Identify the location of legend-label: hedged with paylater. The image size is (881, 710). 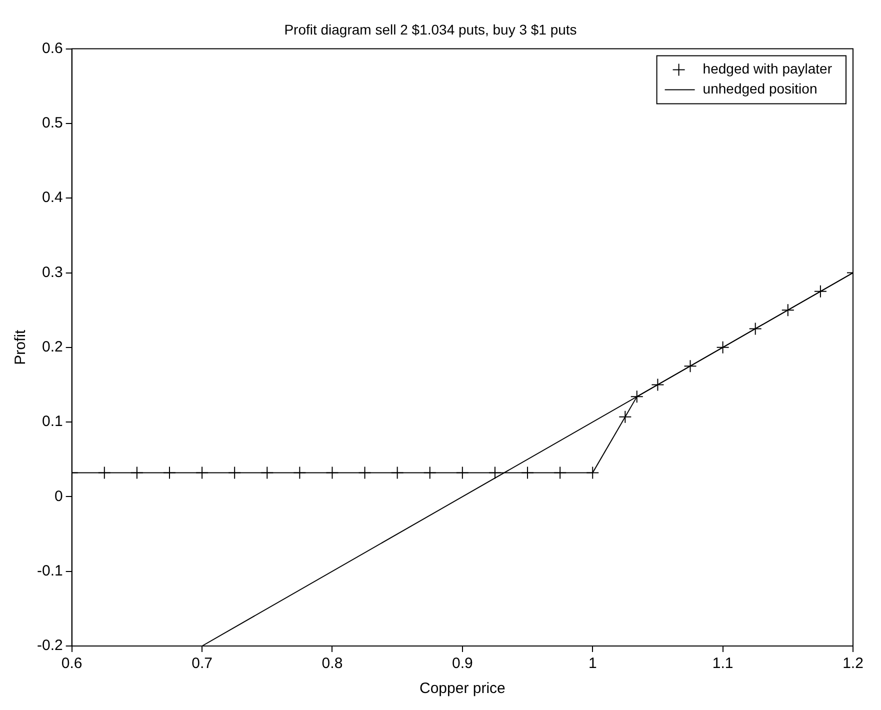
(767, 68).